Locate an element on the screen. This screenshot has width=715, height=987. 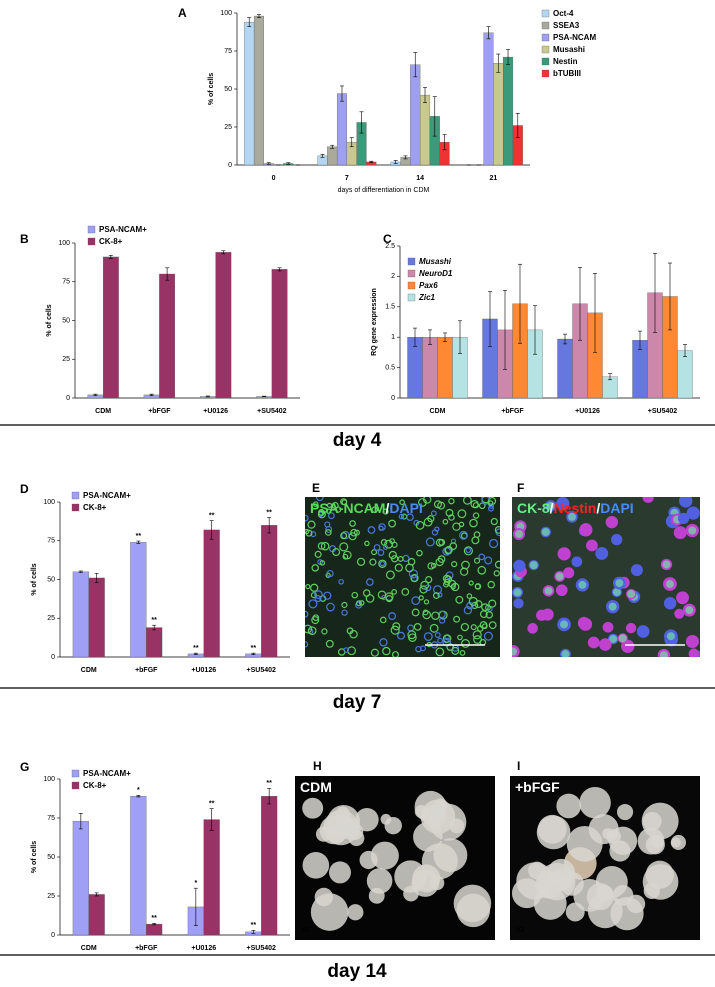
y-tick-label: 50 is located at coordinates (51, 857).